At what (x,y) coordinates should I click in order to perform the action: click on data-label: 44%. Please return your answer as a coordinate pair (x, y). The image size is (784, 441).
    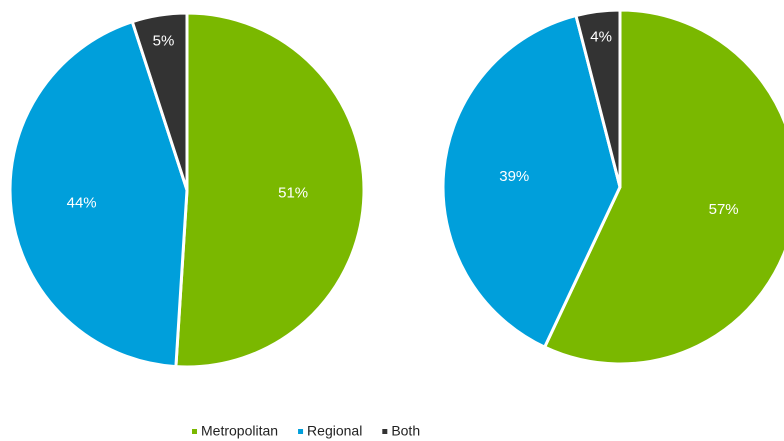
    Looking at the image, I should click on (82, 202).